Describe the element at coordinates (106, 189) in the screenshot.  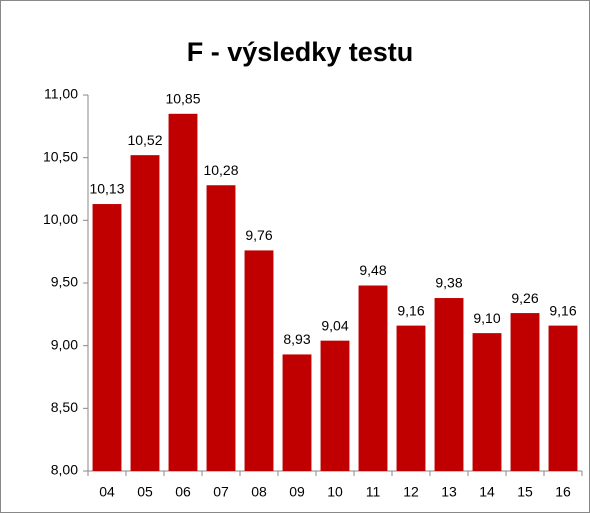
I see `value-label: 10,13` at that location.